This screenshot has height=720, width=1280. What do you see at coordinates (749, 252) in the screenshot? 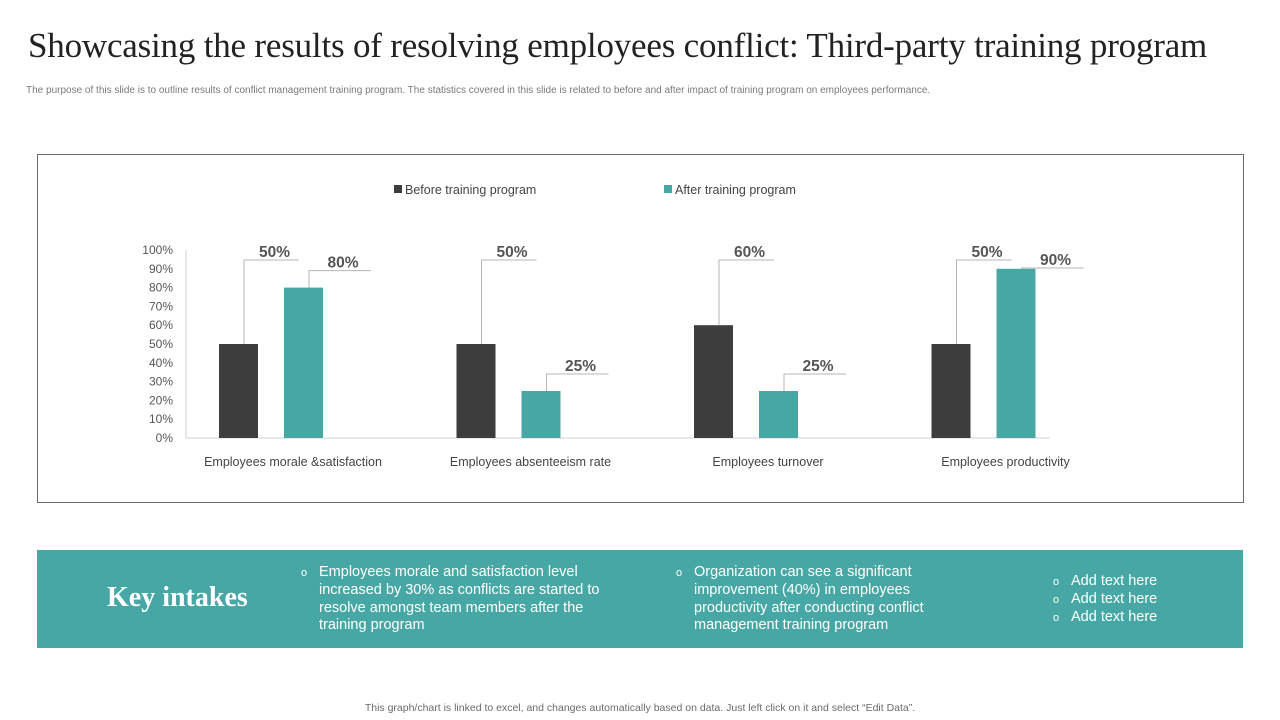
I see `data-label: 60%` at bounding box center [749, 252].